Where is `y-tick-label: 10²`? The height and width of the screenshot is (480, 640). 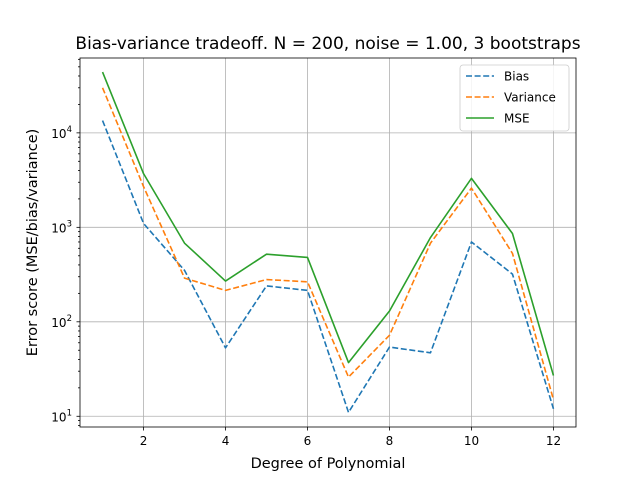
y-tick-label: 10² is located at coordinates (61, 322).